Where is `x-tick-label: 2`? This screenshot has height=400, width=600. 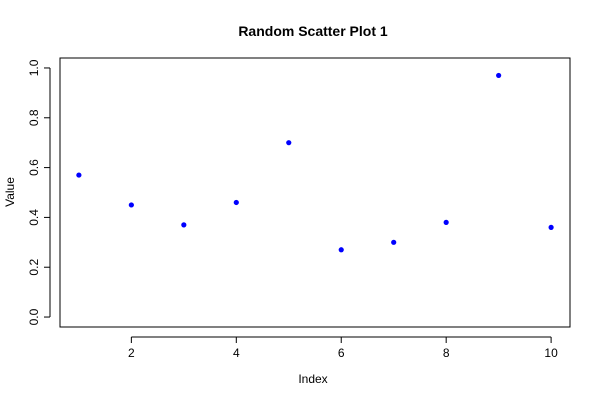 x-tick-label: 2 is located at coordinates (131, 353).